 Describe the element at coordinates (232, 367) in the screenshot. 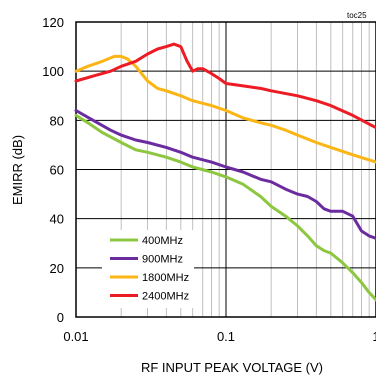

I see `x-axis-title: RF INPUT PEAK VOLTAGE (V)` at that location.